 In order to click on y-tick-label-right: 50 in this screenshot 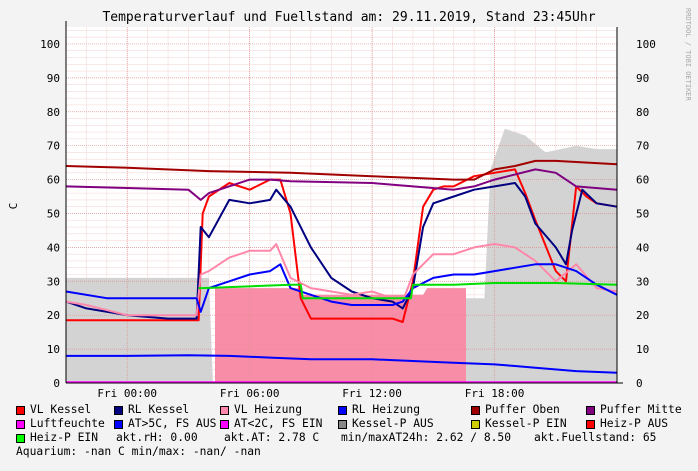, I will do `click(642, 213)`.